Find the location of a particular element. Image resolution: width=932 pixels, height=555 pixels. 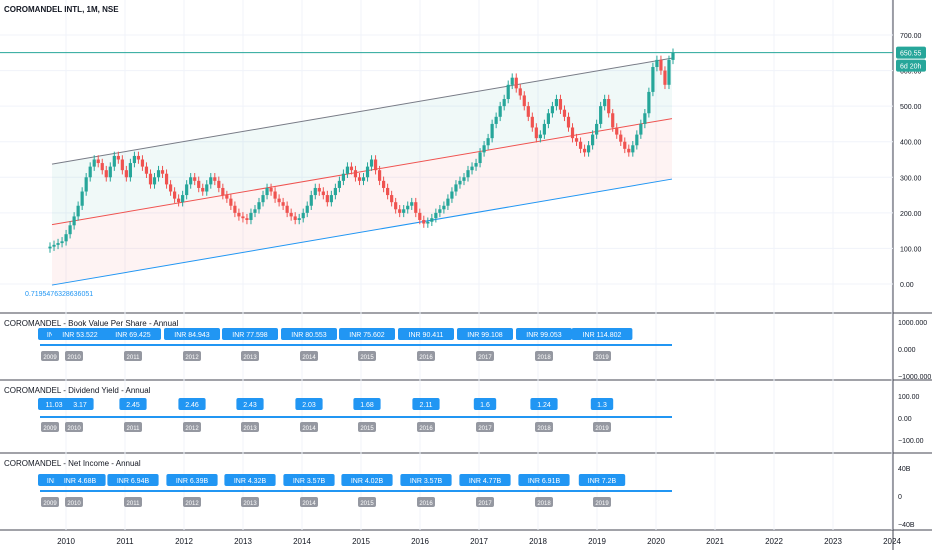

pane-y-tick-label: 0.000 is located at coordinates (907, 350).